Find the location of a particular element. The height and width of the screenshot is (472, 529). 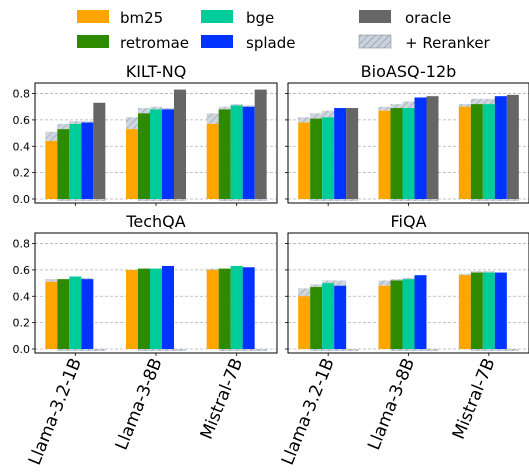

legend-swatch-reranker is located at coordinates (375, 41).